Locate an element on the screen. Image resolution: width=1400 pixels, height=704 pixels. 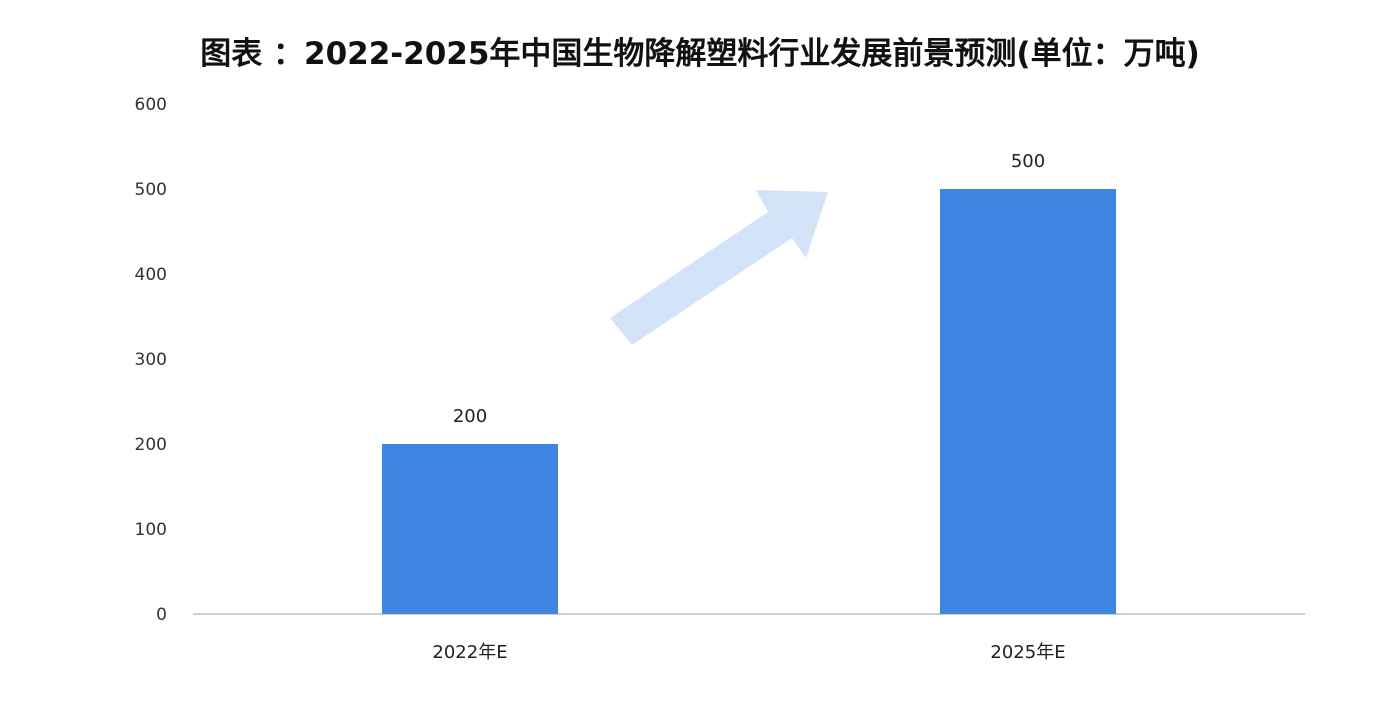
y-tick-label: 500 is located at coordinates (151, 190).